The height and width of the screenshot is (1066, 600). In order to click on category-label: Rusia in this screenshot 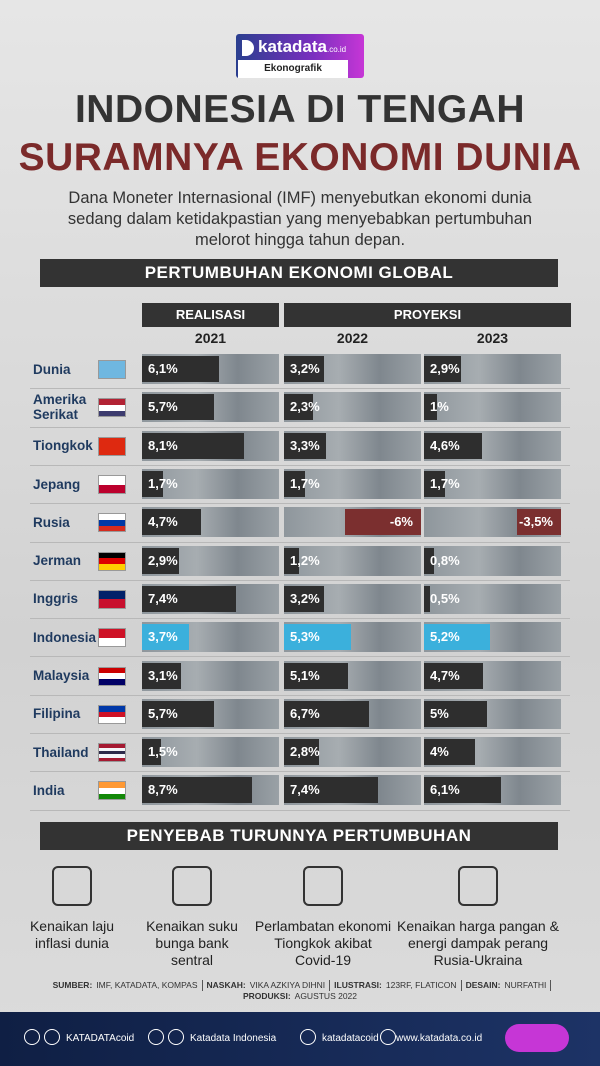, I will do `click(51, 522)`.